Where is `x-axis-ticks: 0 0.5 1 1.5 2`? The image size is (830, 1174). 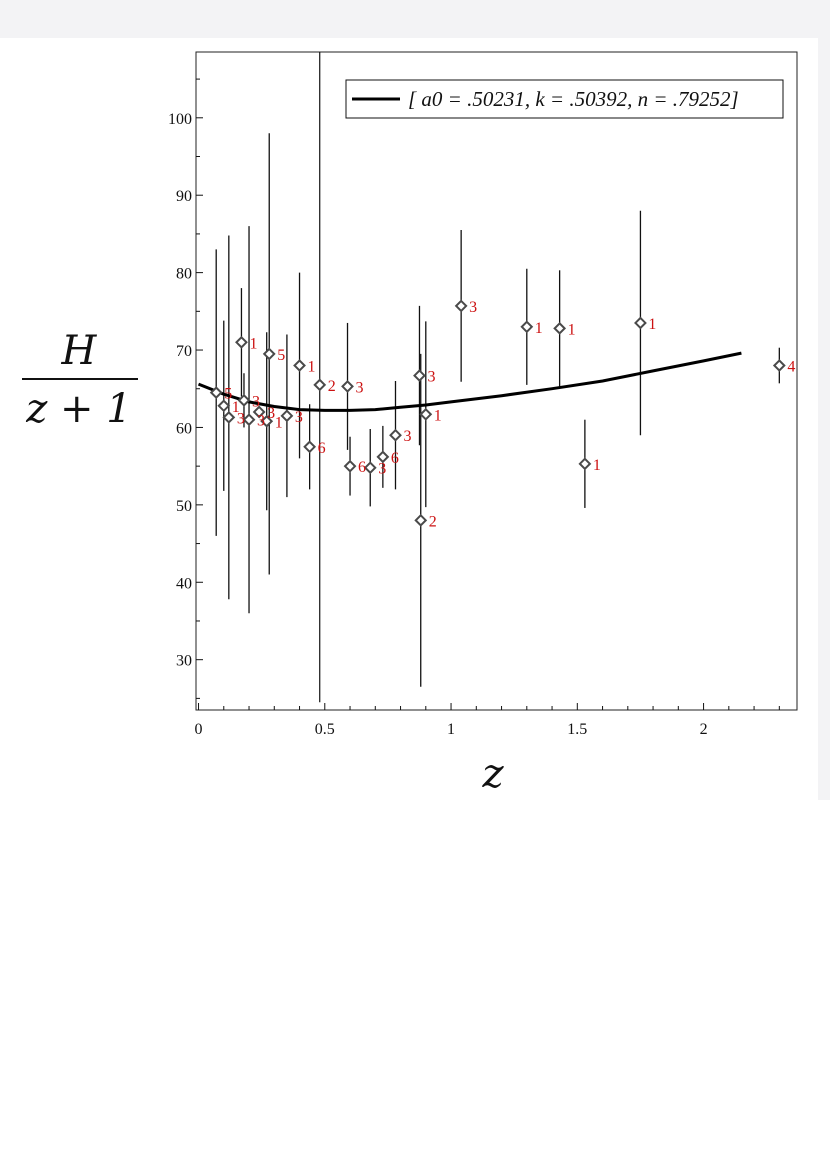
x-axis-ticks: 0 0.5 1 1.5 2 is located at coordinates (487, 720).